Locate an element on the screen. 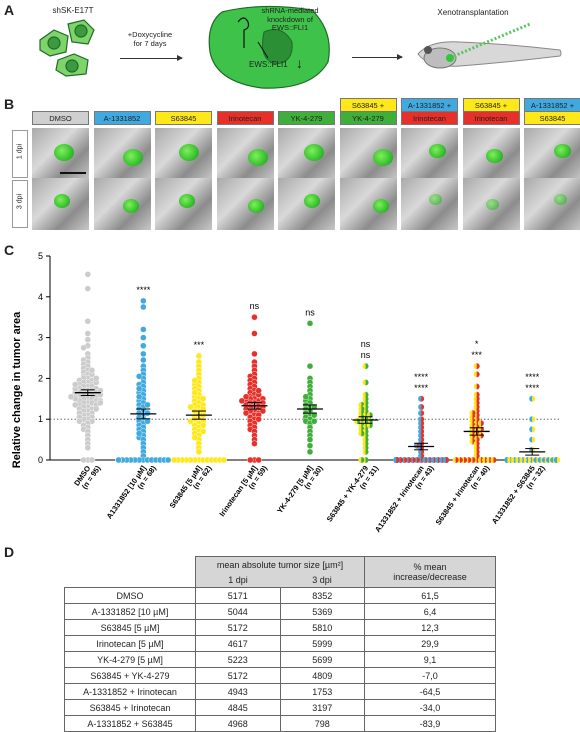  table-cell: 61,5 is located at coordinates (430, 595).